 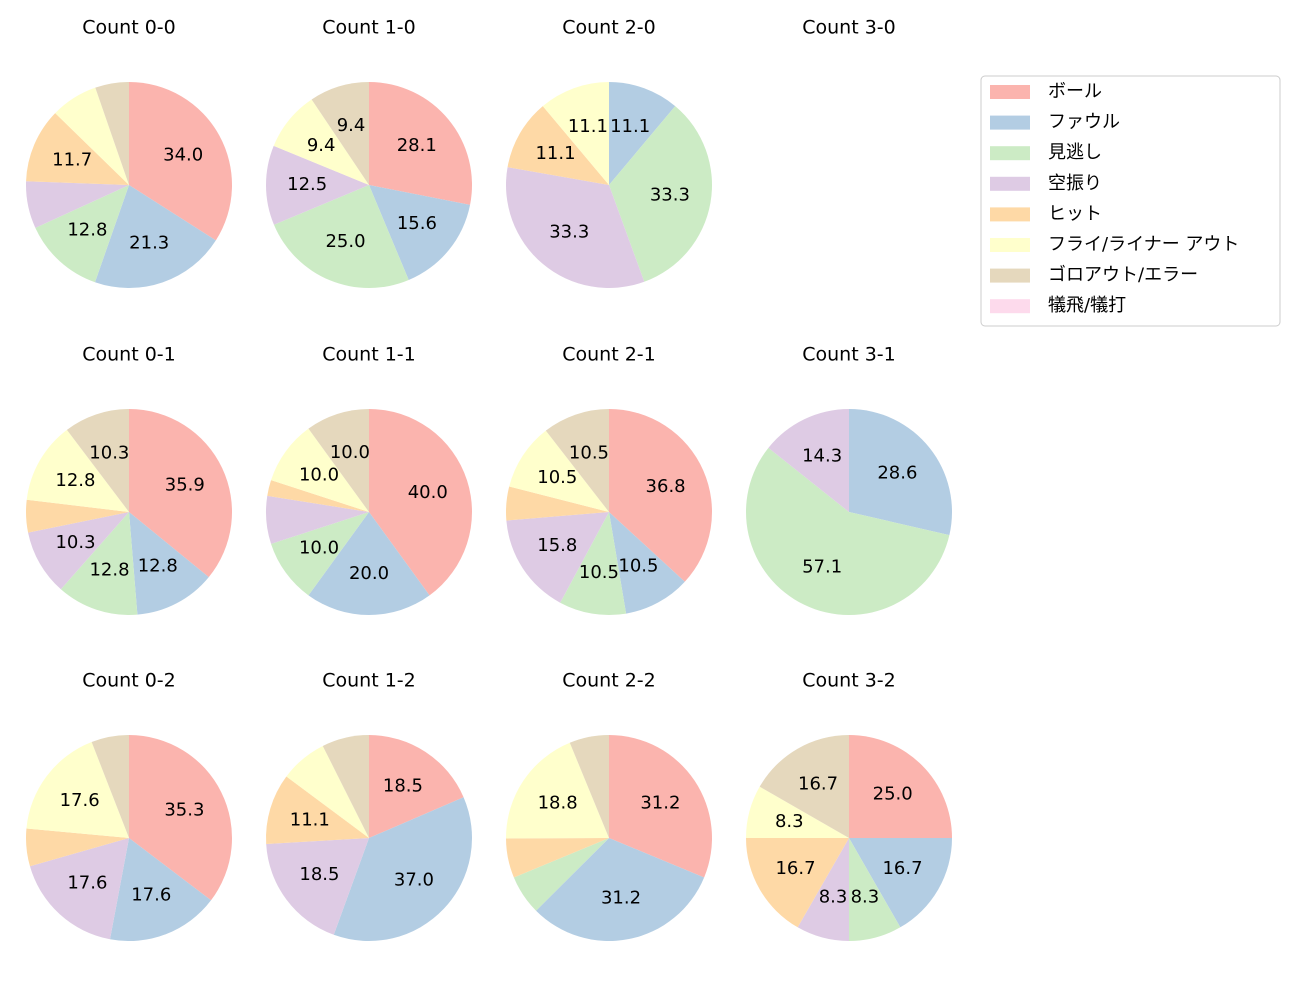 What do you see at coordinates (1087, 305) in the screenshot?
I see `legend-label: 犠飛/犠打` at bounding box center [1087, 305].